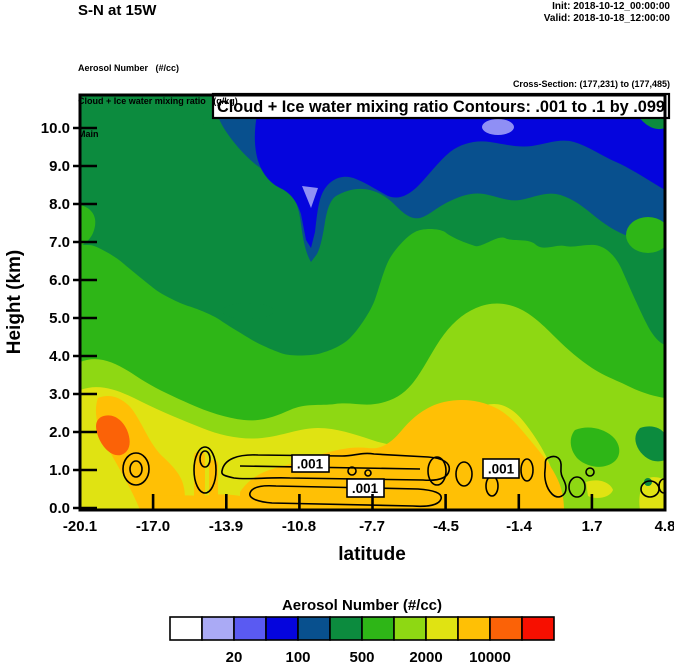 The height and width of the screenshot is (668, 674). What do you see at coordinates (664, 526) in the screenshot?
I see `x-tick-8: 4.8` at bounding box center [664, 526].